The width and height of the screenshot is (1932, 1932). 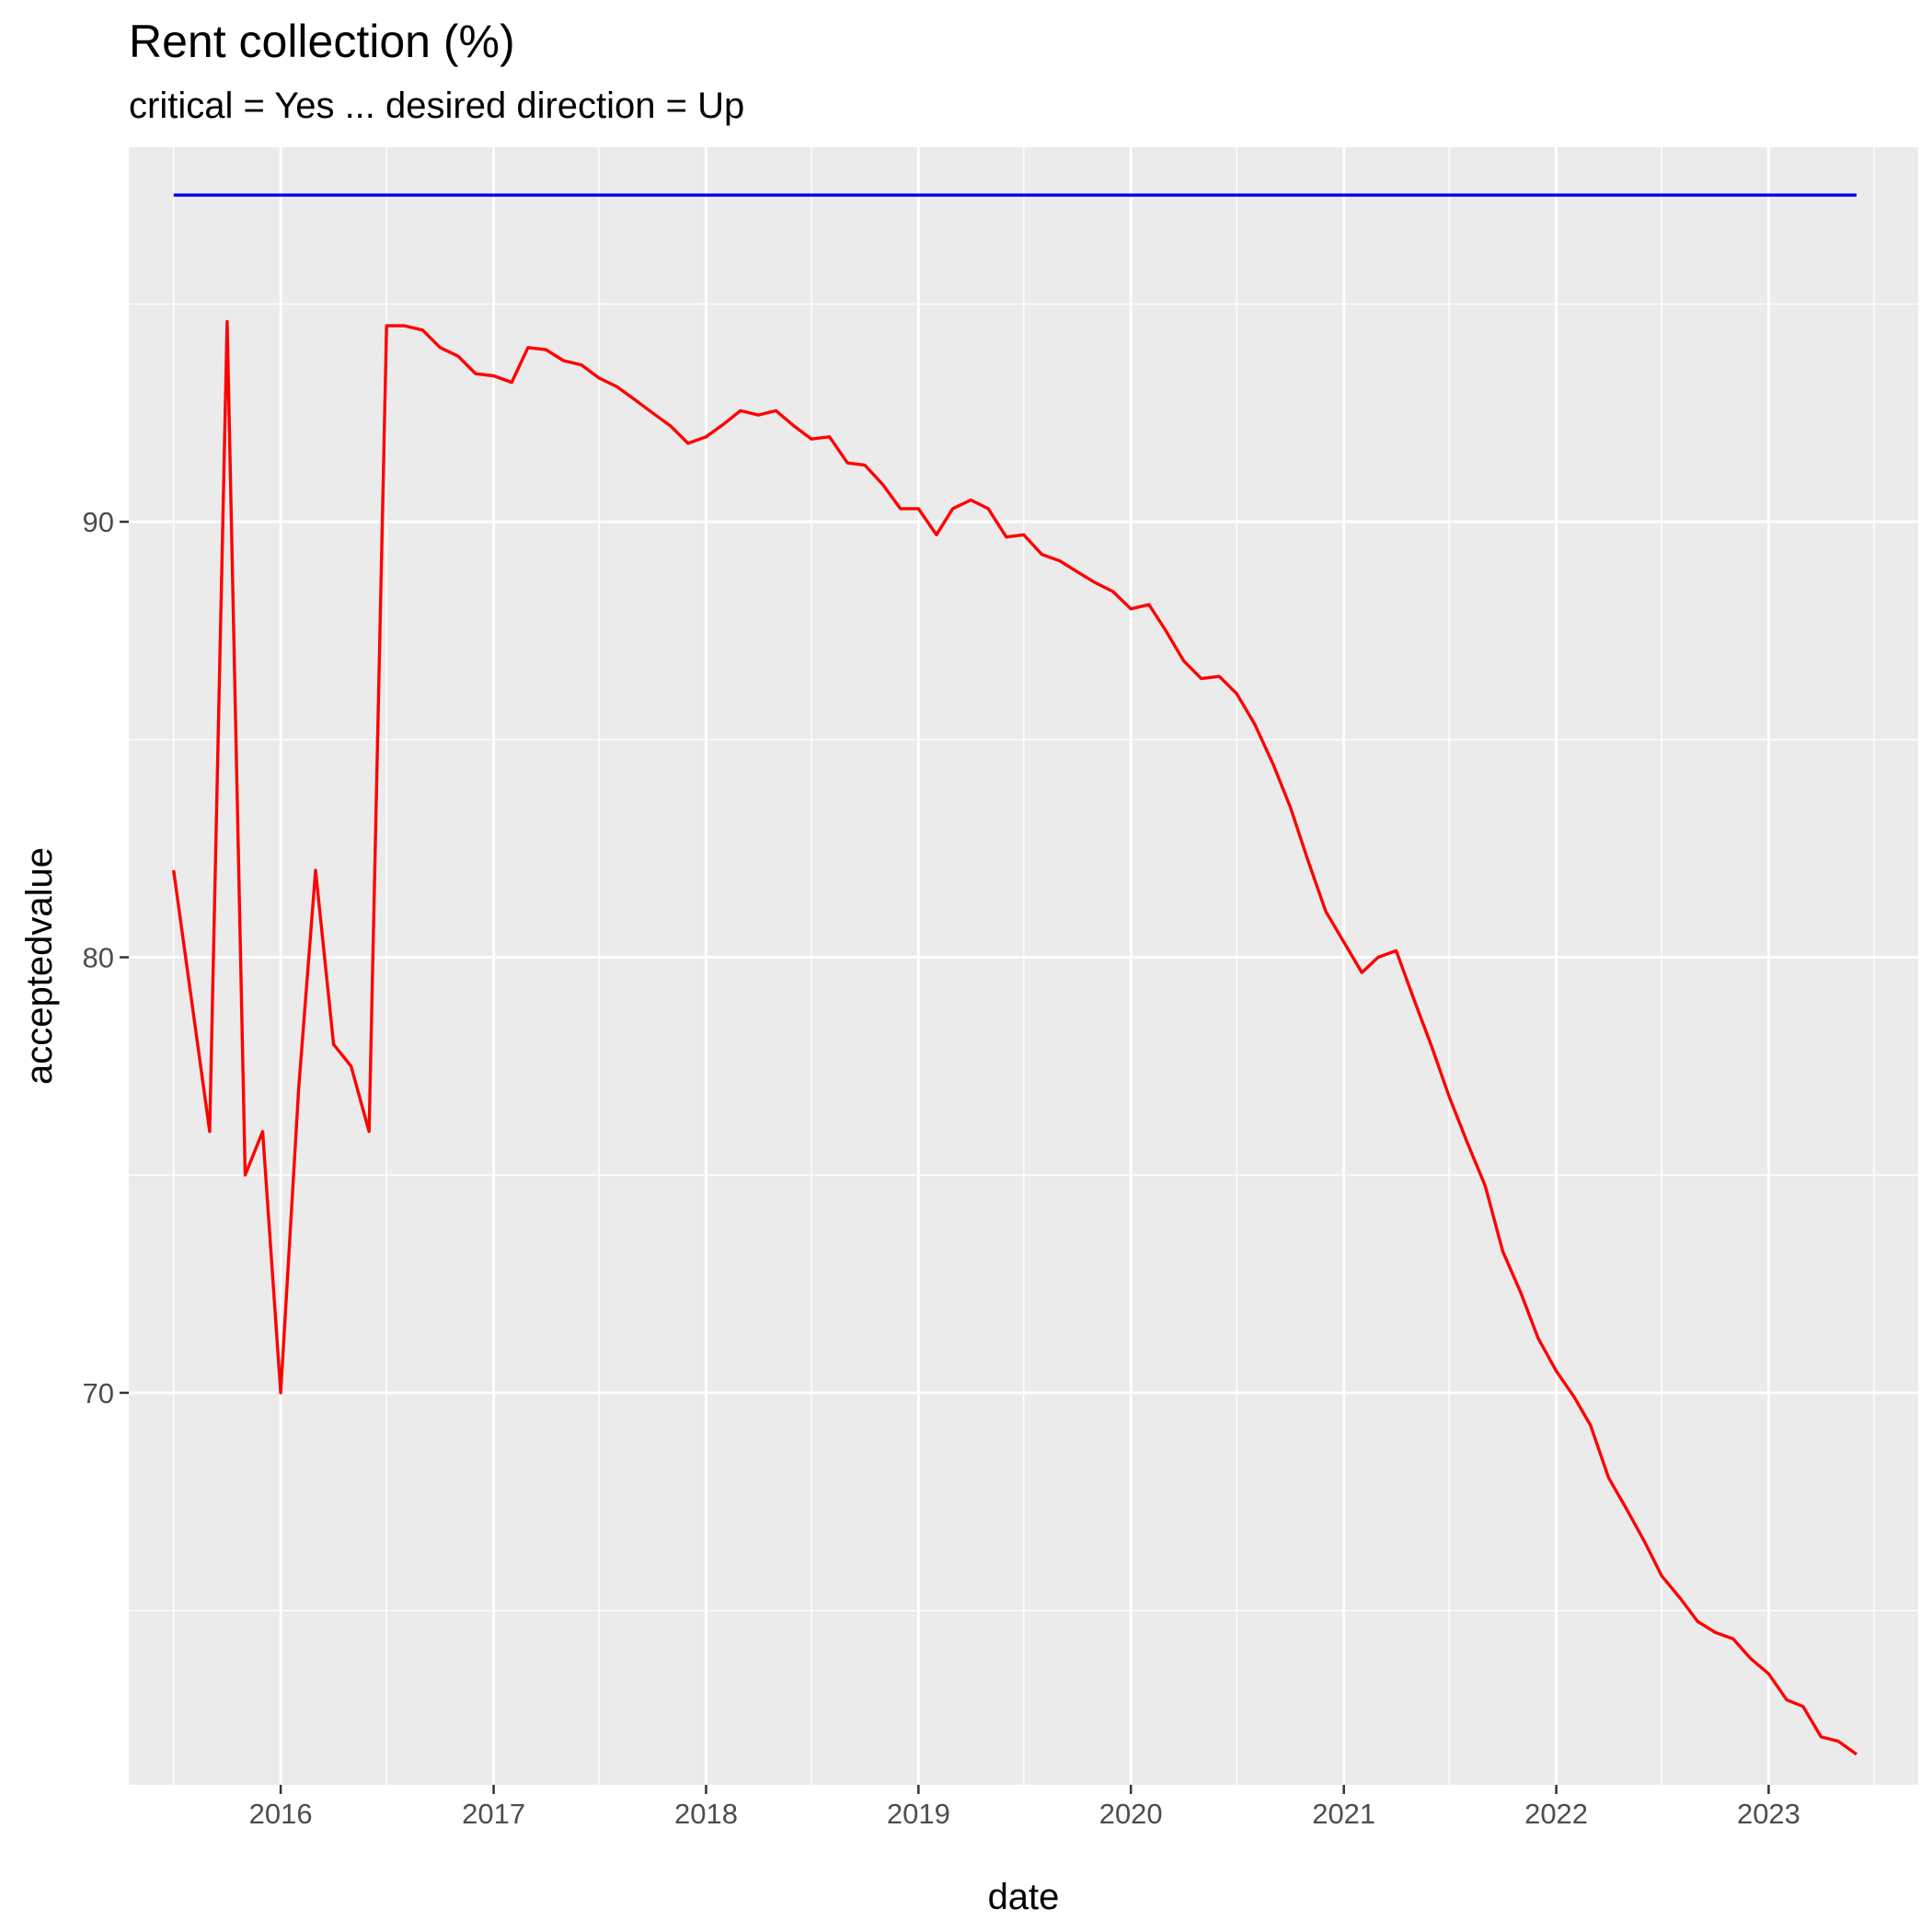 What do you see at coordinates (98, 958) in the screenshot?
I see `y-tick-label: 80` at bounding box center [98, 958].